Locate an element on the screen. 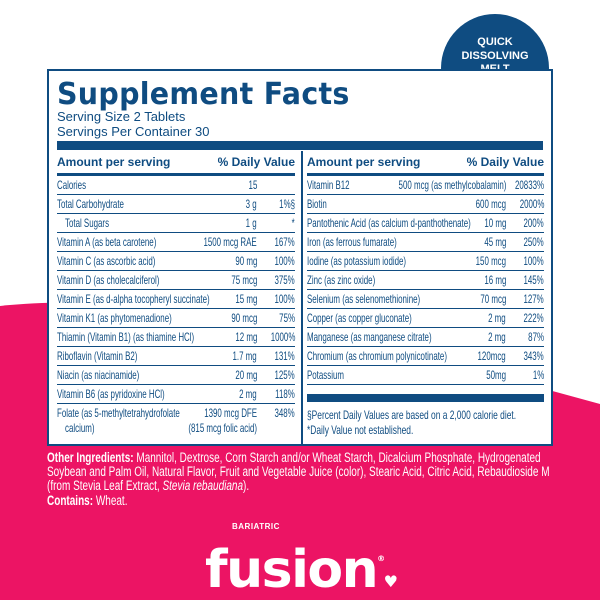 The height and width of the screenshot is (608, 600). nutrient-amount: 90 mg is located at coordinates (245, 261).